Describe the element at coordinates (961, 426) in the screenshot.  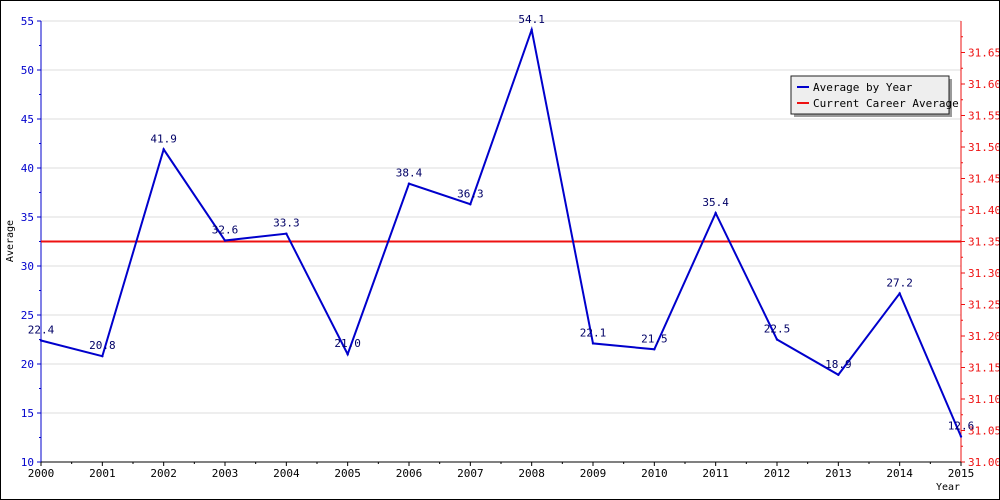
I see `data-label: 12.6` at that location.